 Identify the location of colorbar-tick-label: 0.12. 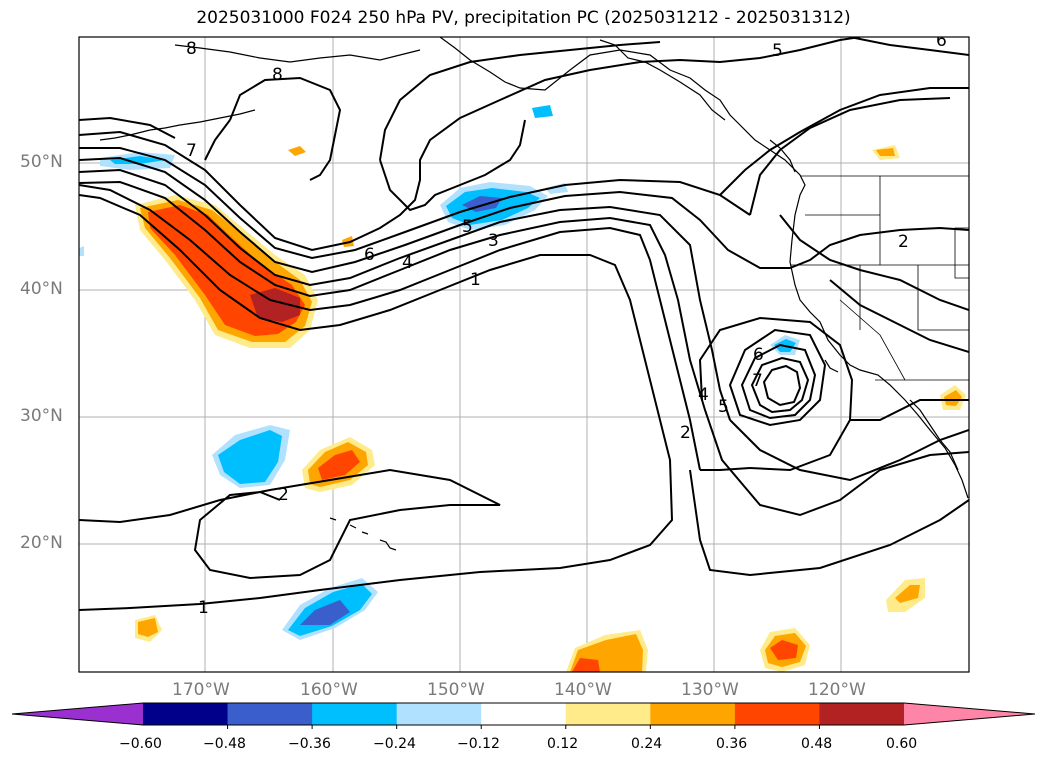
(563, 744).